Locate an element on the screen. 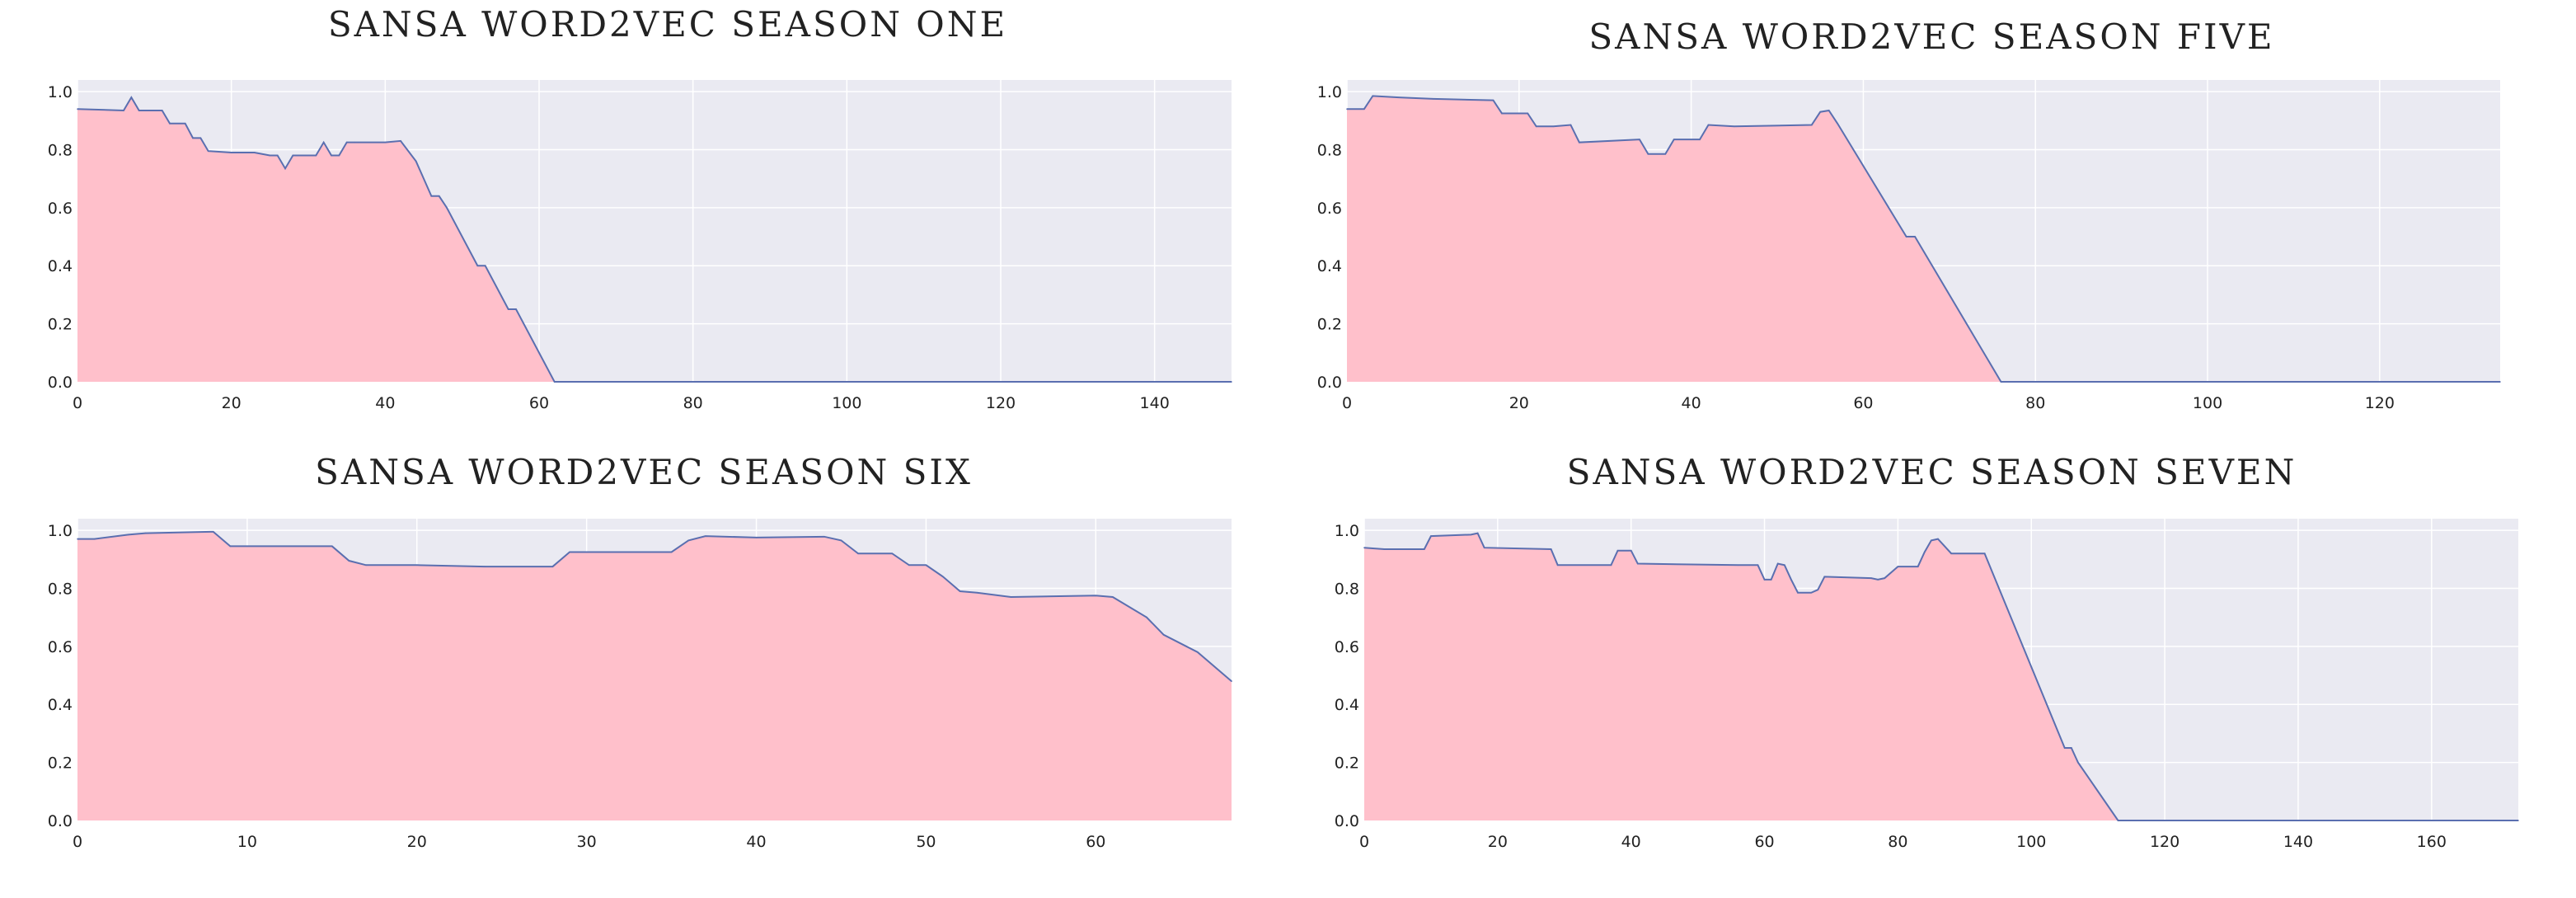  chart-title: SANSA WORD2VEC SEASON ONE is located at coordinates (668, 24).